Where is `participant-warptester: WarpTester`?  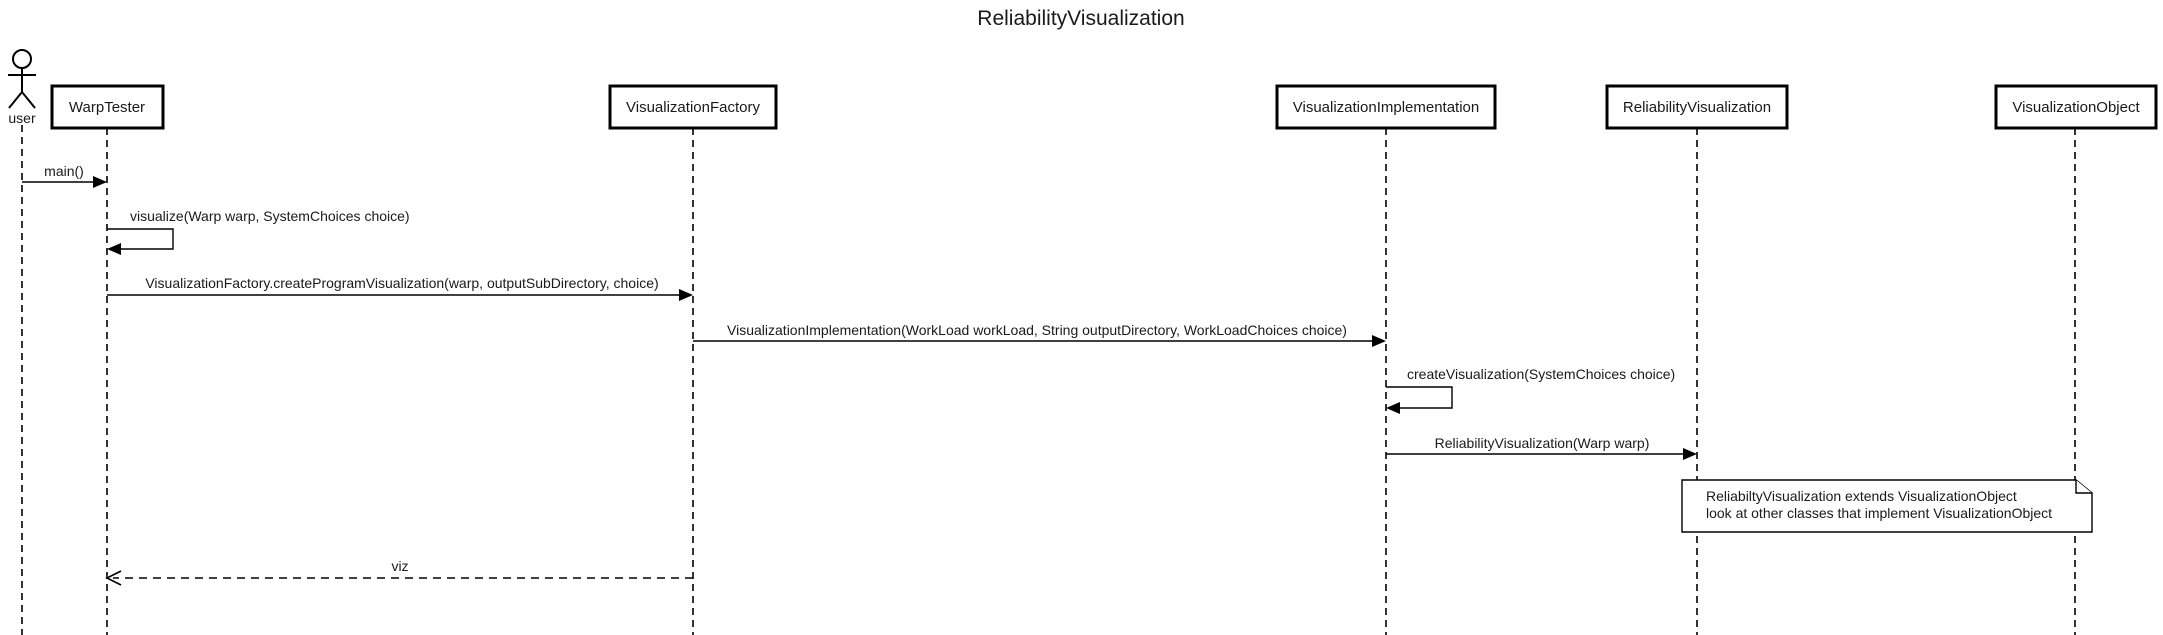
participant-warptester: WarpTester is located at coordinates (107, 107).